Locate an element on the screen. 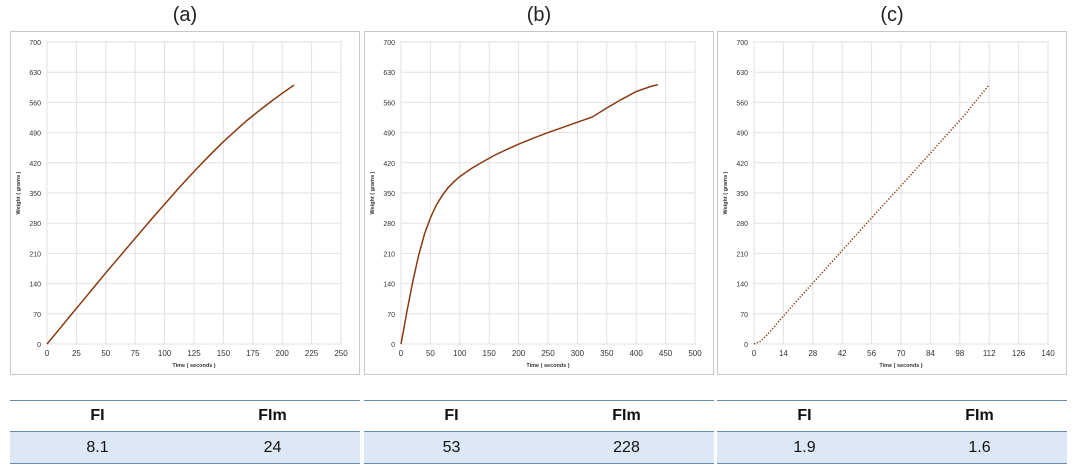 Image resolution: width=1075 pixels, height=471 pixels. metrics-table: FI FIm 53 228 is located at coordinates (539, 432).